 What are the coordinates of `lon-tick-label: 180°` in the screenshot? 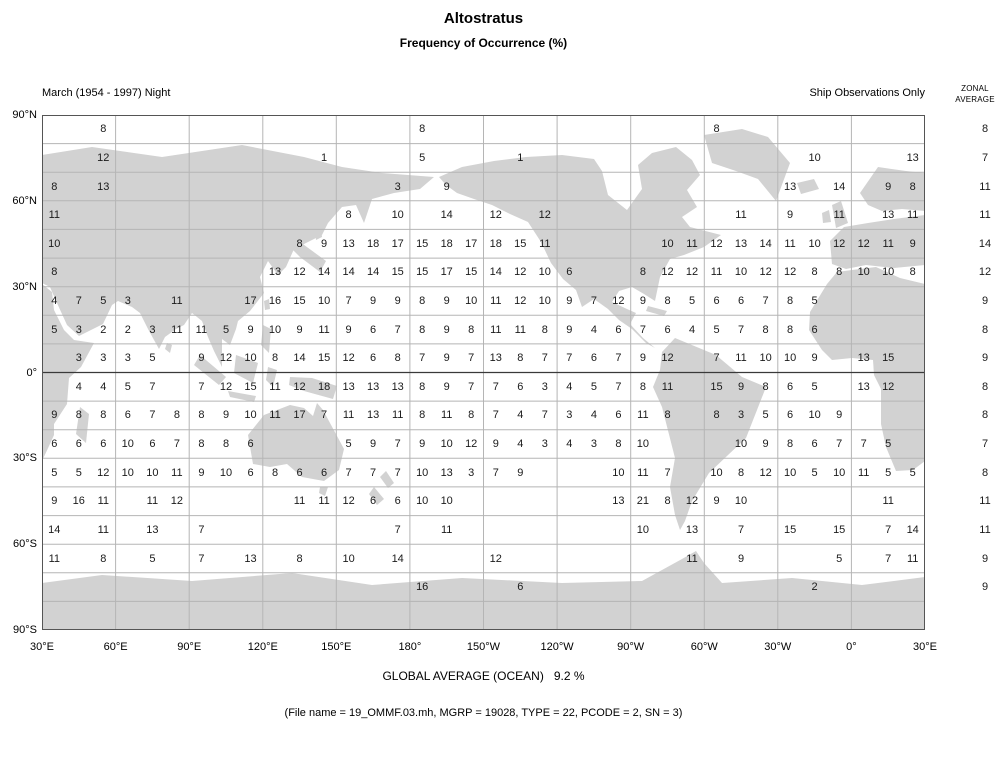 It's located at (410, 647).